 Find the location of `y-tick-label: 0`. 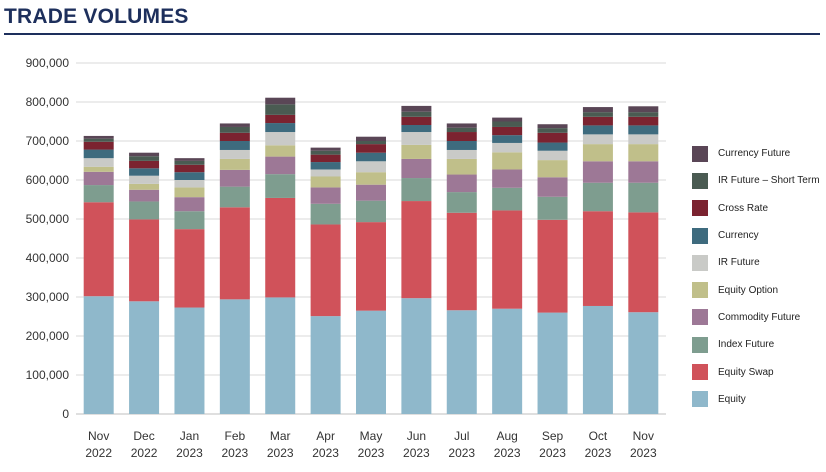

y-tick-label: 0 is located at coordinates (65, 414).